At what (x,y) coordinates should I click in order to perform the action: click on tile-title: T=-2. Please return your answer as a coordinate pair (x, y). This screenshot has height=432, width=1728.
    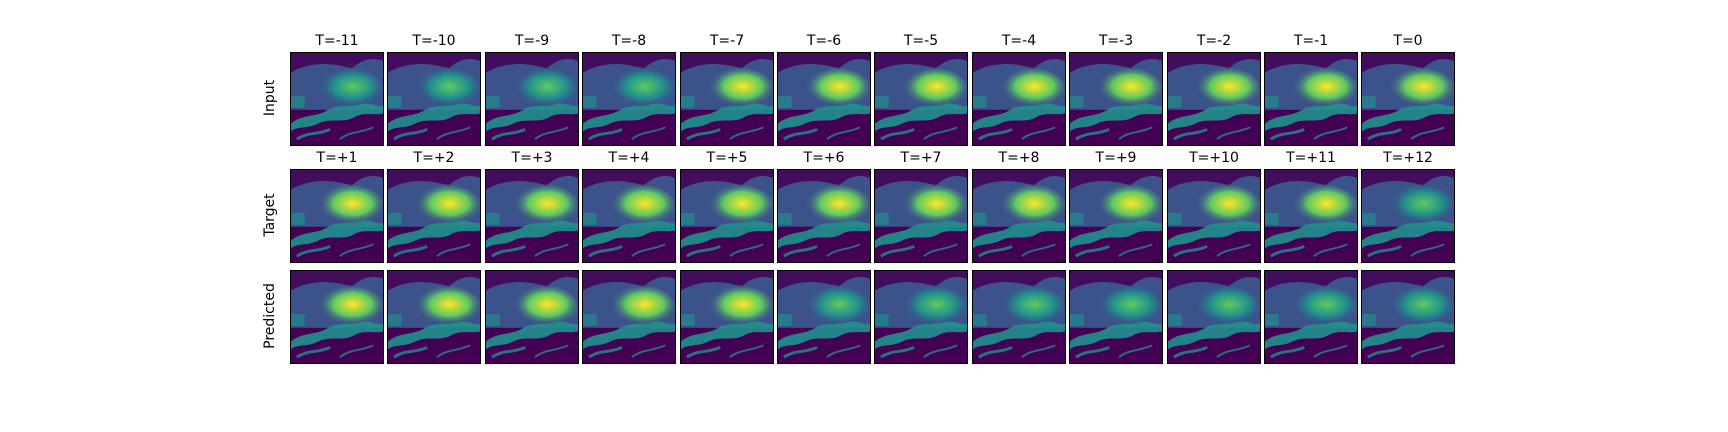
    Looking at the image, I should click on (1214, 41).